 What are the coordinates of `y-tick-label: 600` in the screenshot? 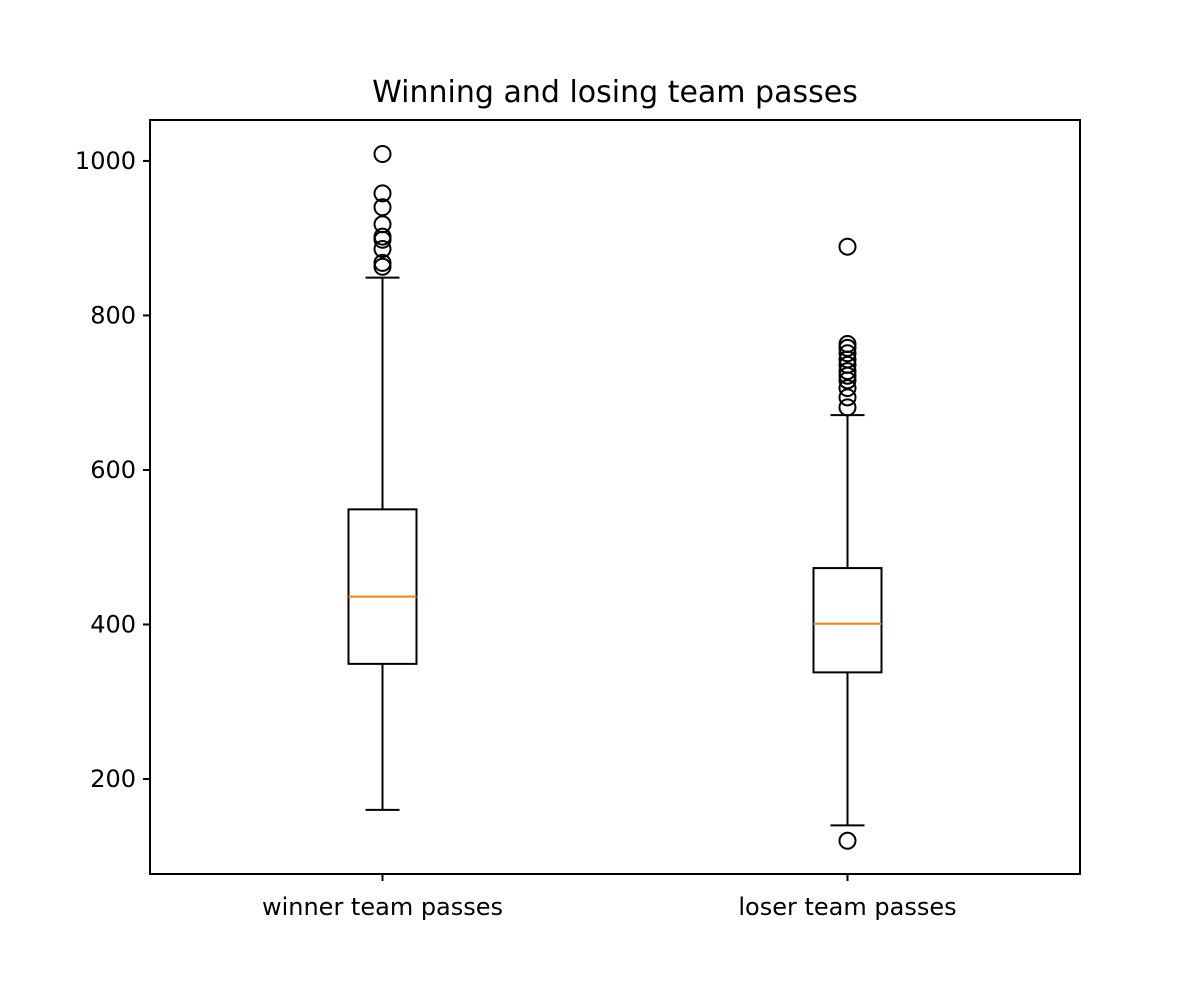 It's located at (113, 470).